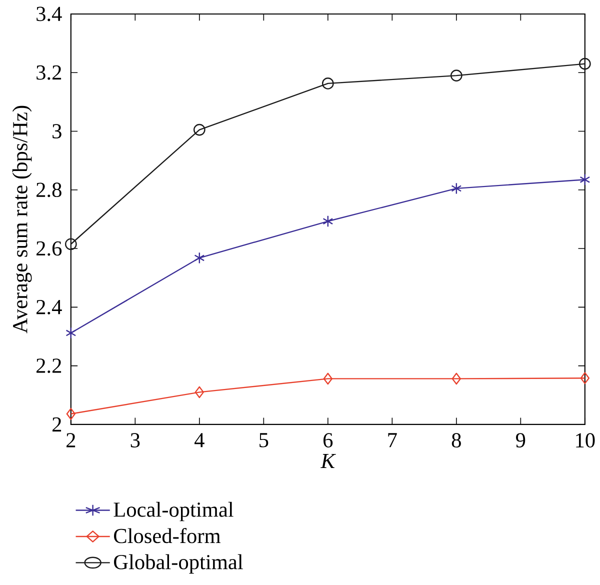 This screenshot has width=600, height=585. What do you see at coordinates (264, 440) in the screenshot?
I see `x-tick-label: 5` at bounding box center [264, 440].